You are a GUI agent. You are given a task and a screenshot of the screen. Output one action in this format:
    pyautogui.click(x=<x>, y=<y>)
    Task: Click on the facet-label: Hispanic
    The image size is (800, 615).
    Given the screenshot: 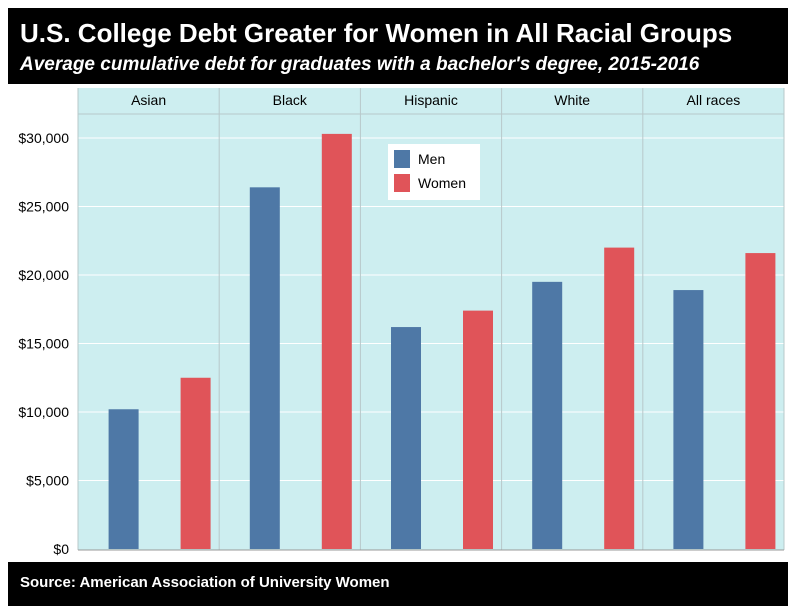 What is the action you would take?
    pyautogui.click(x=431, y=100)
    